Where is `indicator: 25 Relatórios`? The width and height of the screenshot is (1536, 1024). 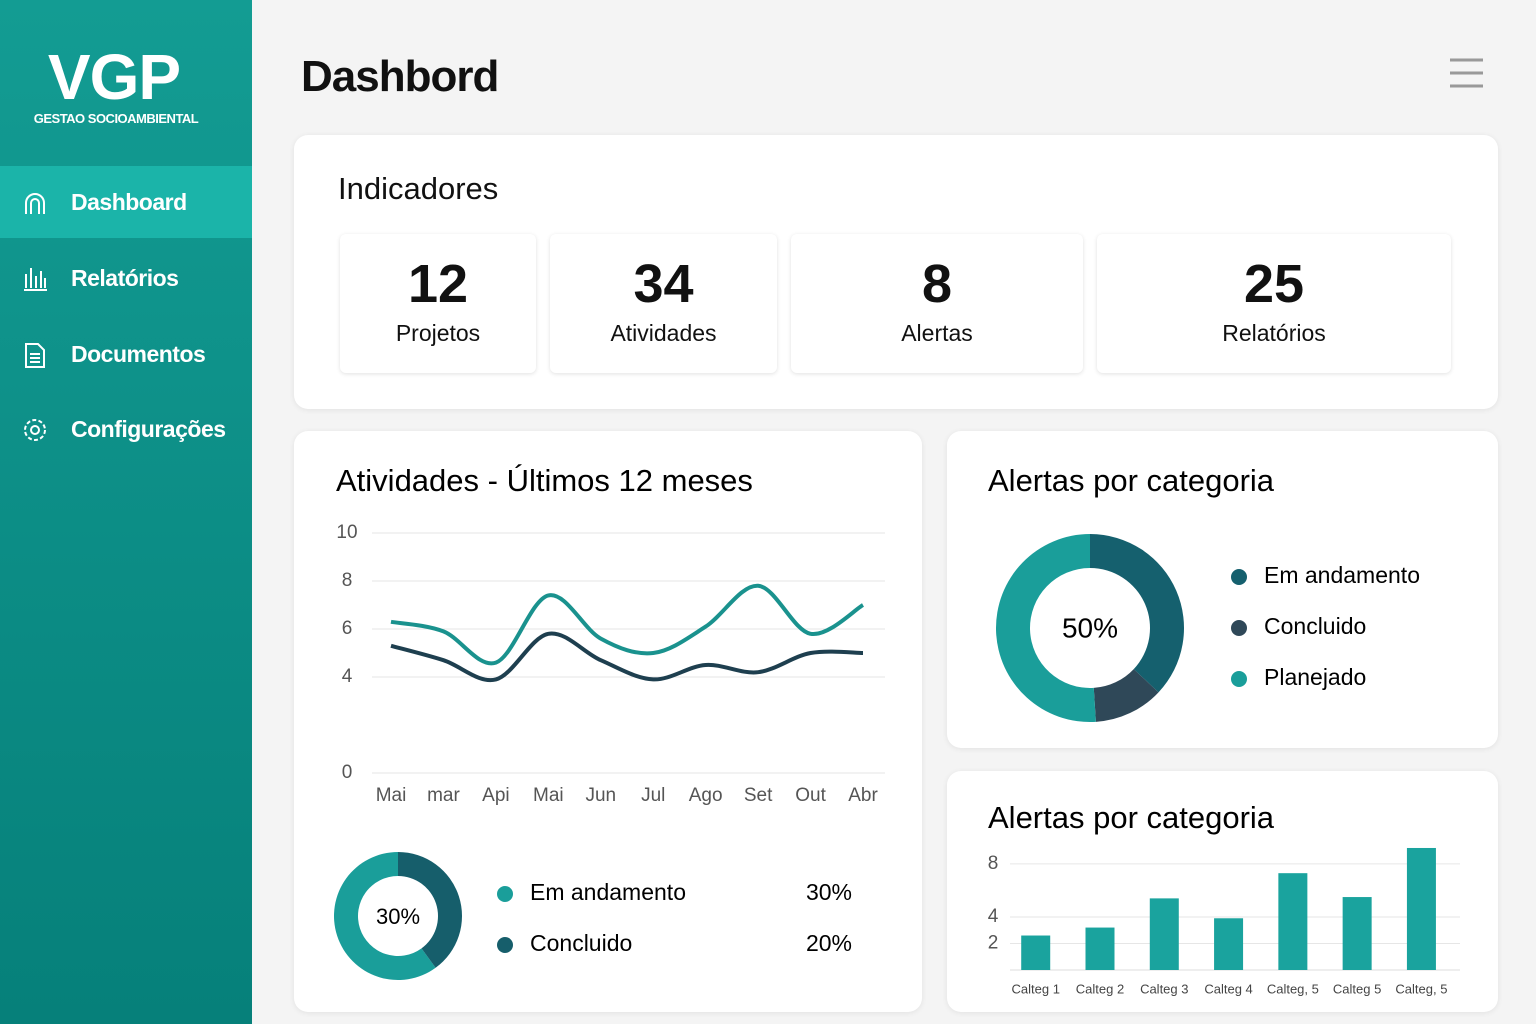 indicator: 25 Relatórios is located at coordinates (1274, 303).